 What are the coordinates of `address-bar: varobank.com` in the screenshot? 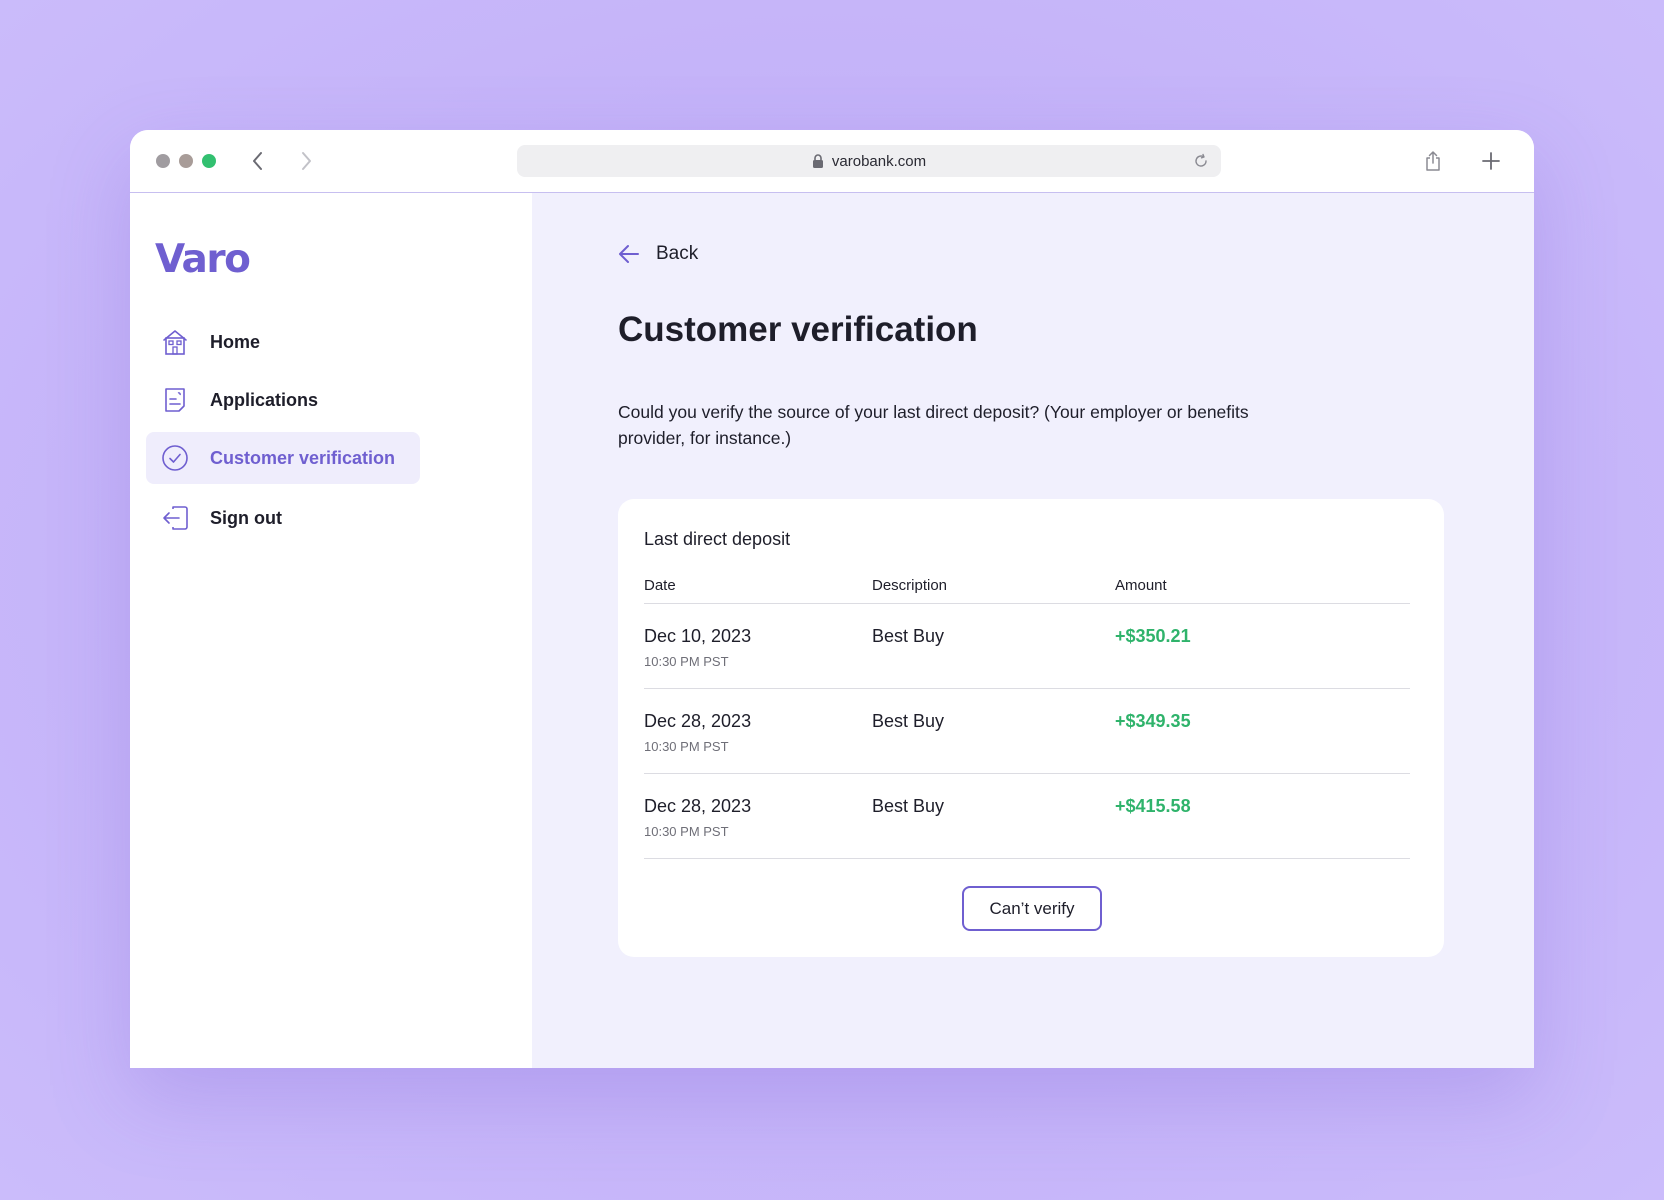 It's located at (869, 161).